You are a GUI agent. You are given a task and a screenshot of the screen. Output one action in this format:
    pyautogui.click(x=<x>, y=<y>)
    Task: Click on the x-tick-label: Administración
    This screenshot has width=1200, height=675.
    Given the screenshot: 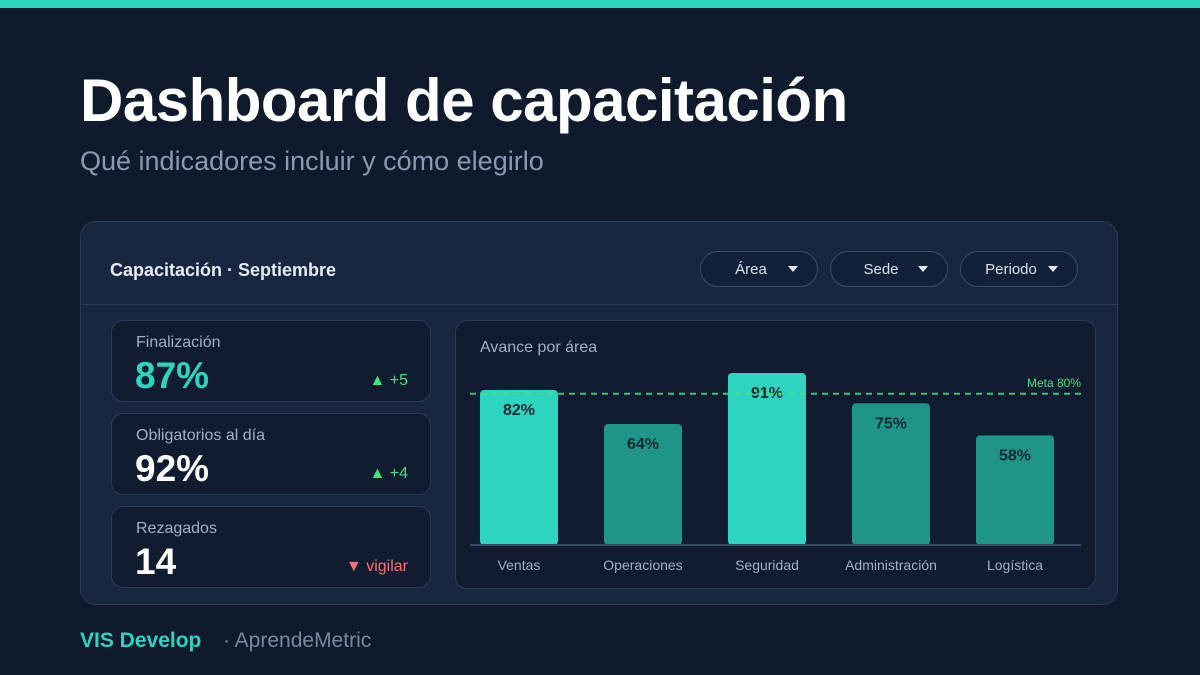 What is the action you would take?
    pyautogui.click(x=891, y=565)
    